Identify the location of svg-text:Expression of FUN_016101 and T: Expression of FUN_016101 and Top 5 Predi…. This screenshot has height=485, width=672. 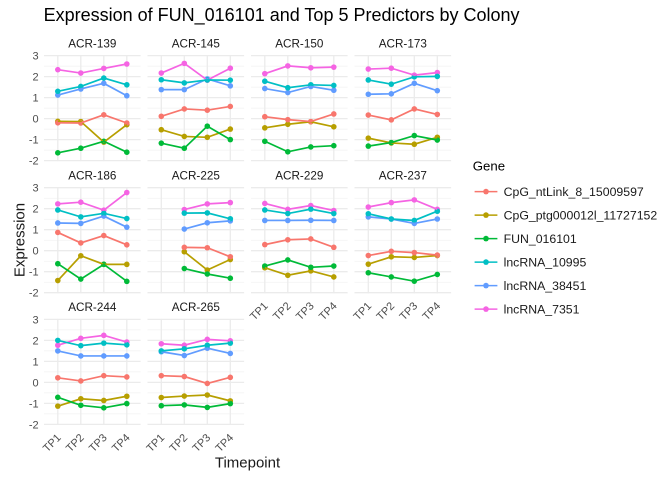
(282, 15).